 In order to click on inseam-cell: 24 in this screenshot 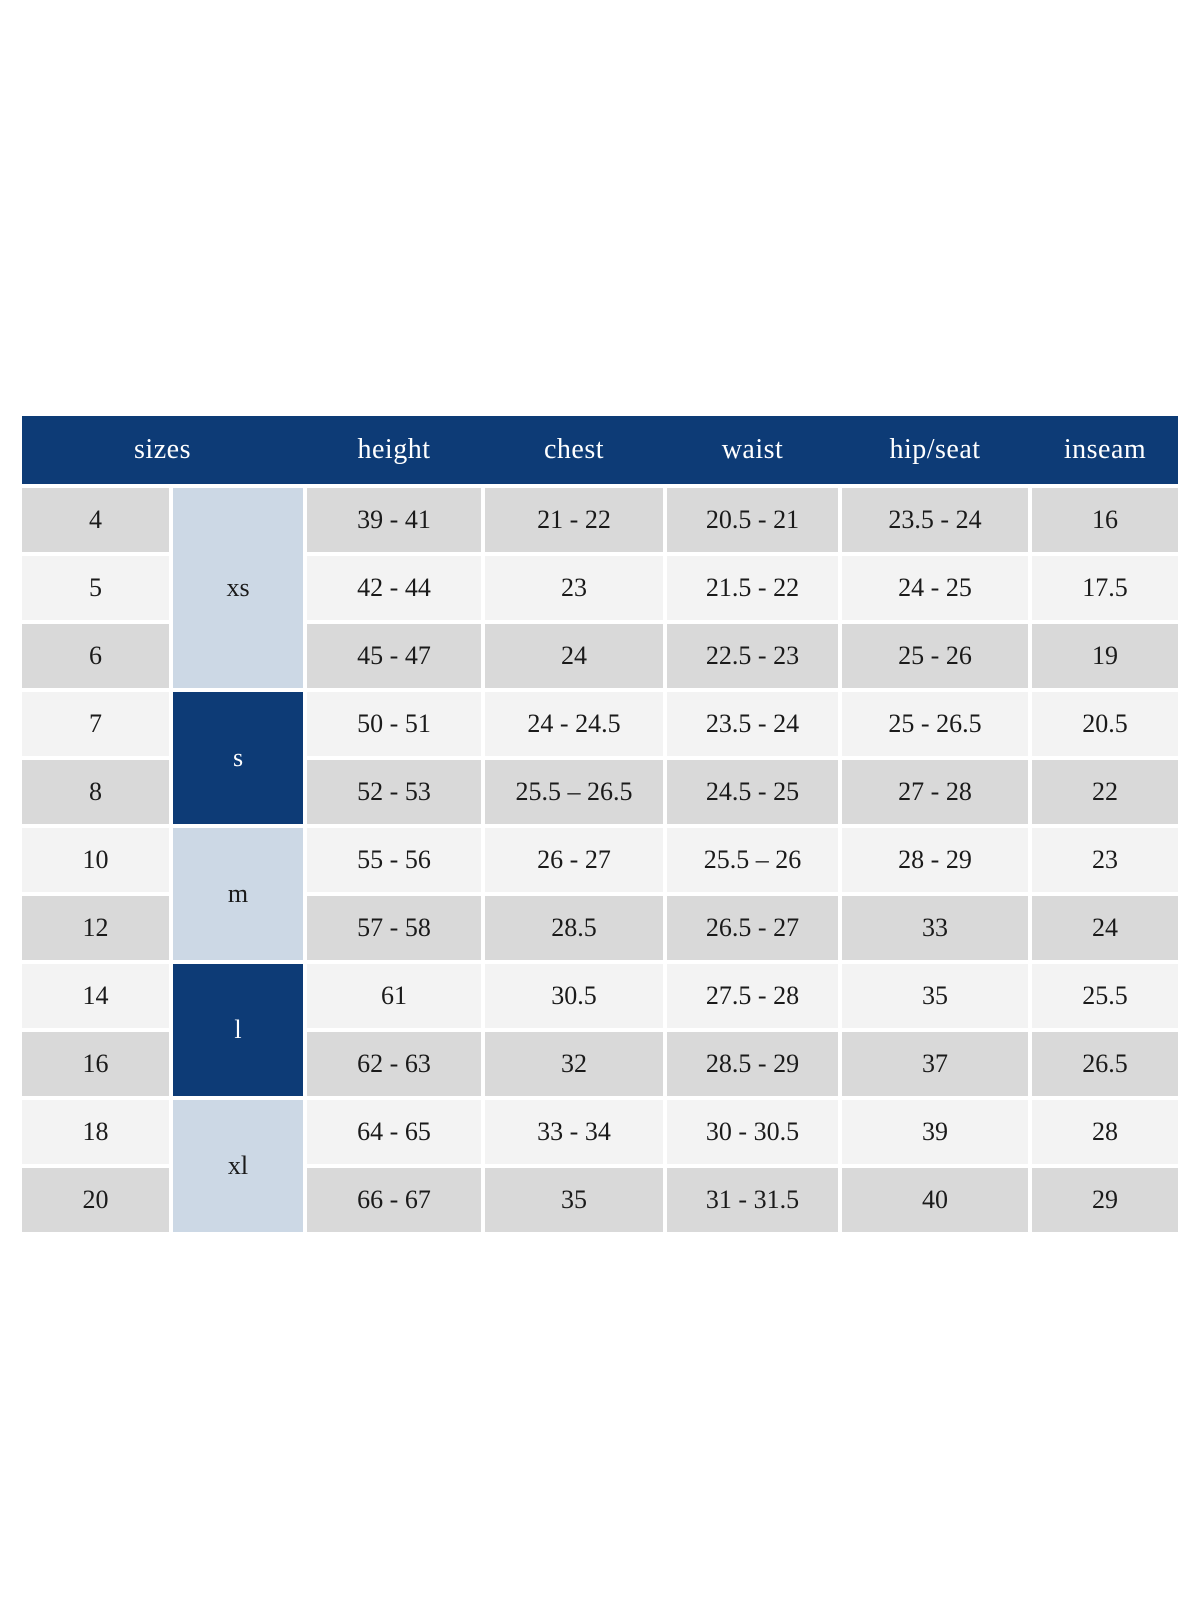, I will do `click(1105, 928)`.